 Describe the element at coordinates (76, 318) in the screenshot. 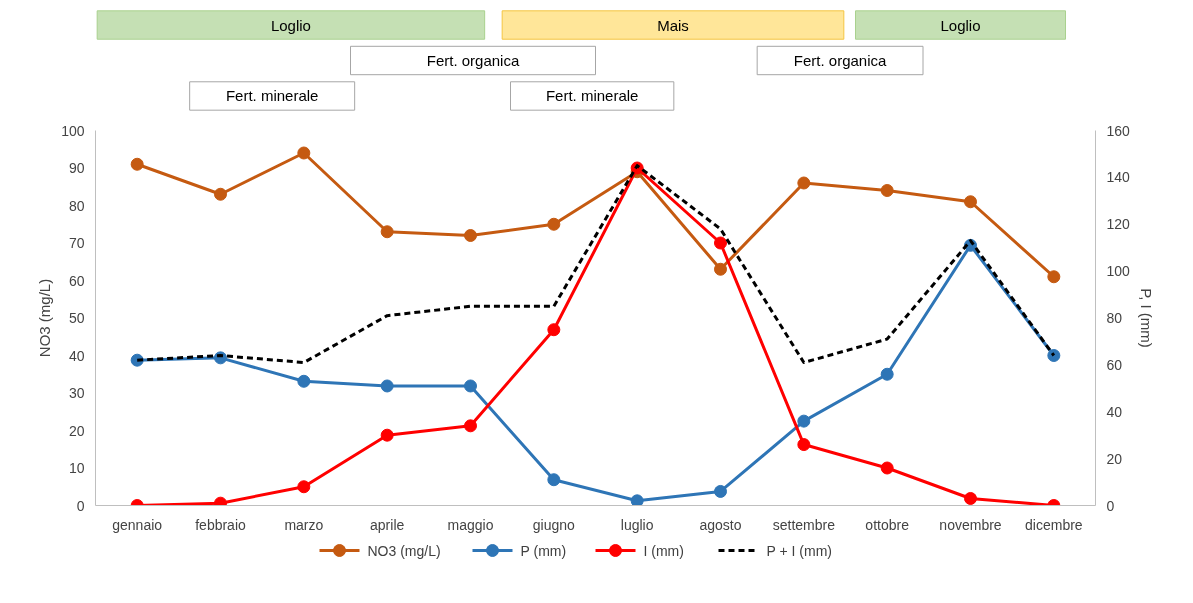

I see `y-tick-label: 50` at that location.